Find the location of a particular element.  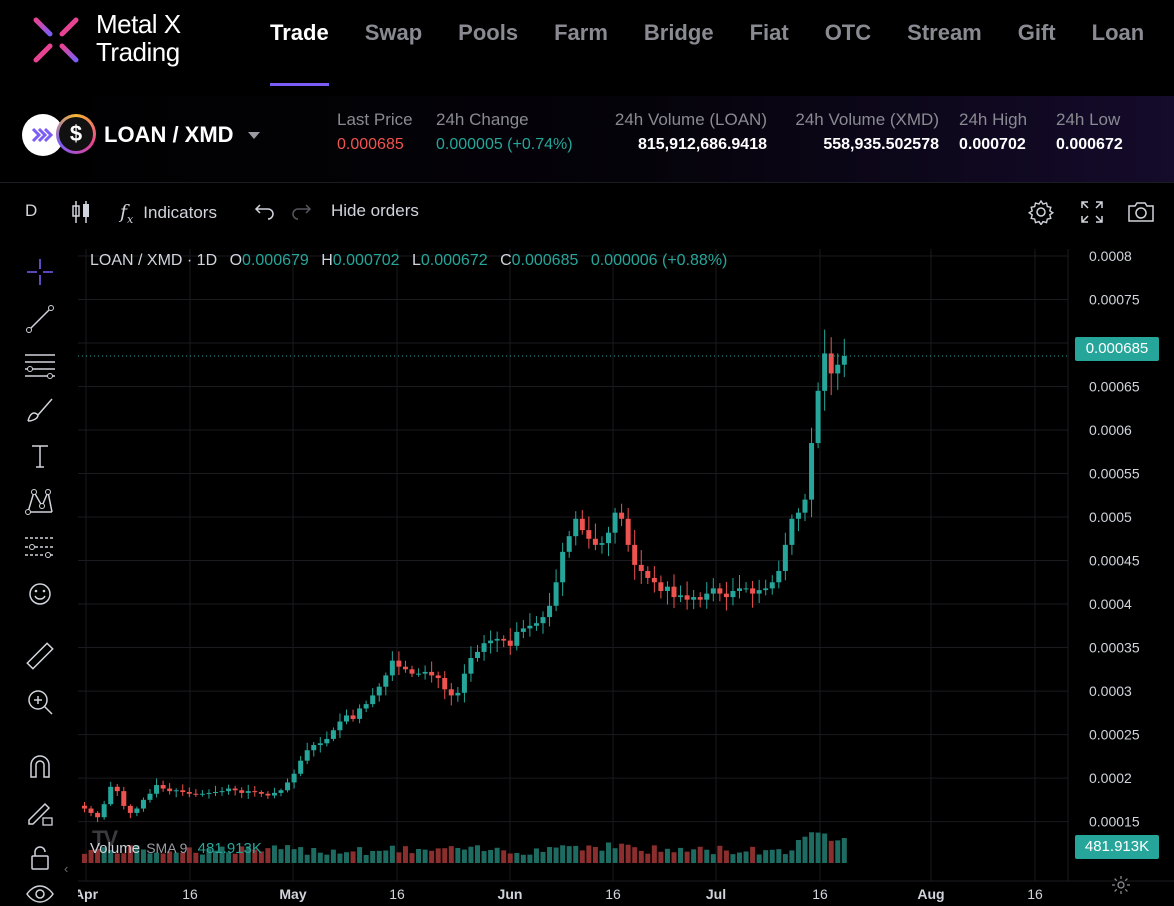

text-tool-icon is located at coordinates (40, 456).